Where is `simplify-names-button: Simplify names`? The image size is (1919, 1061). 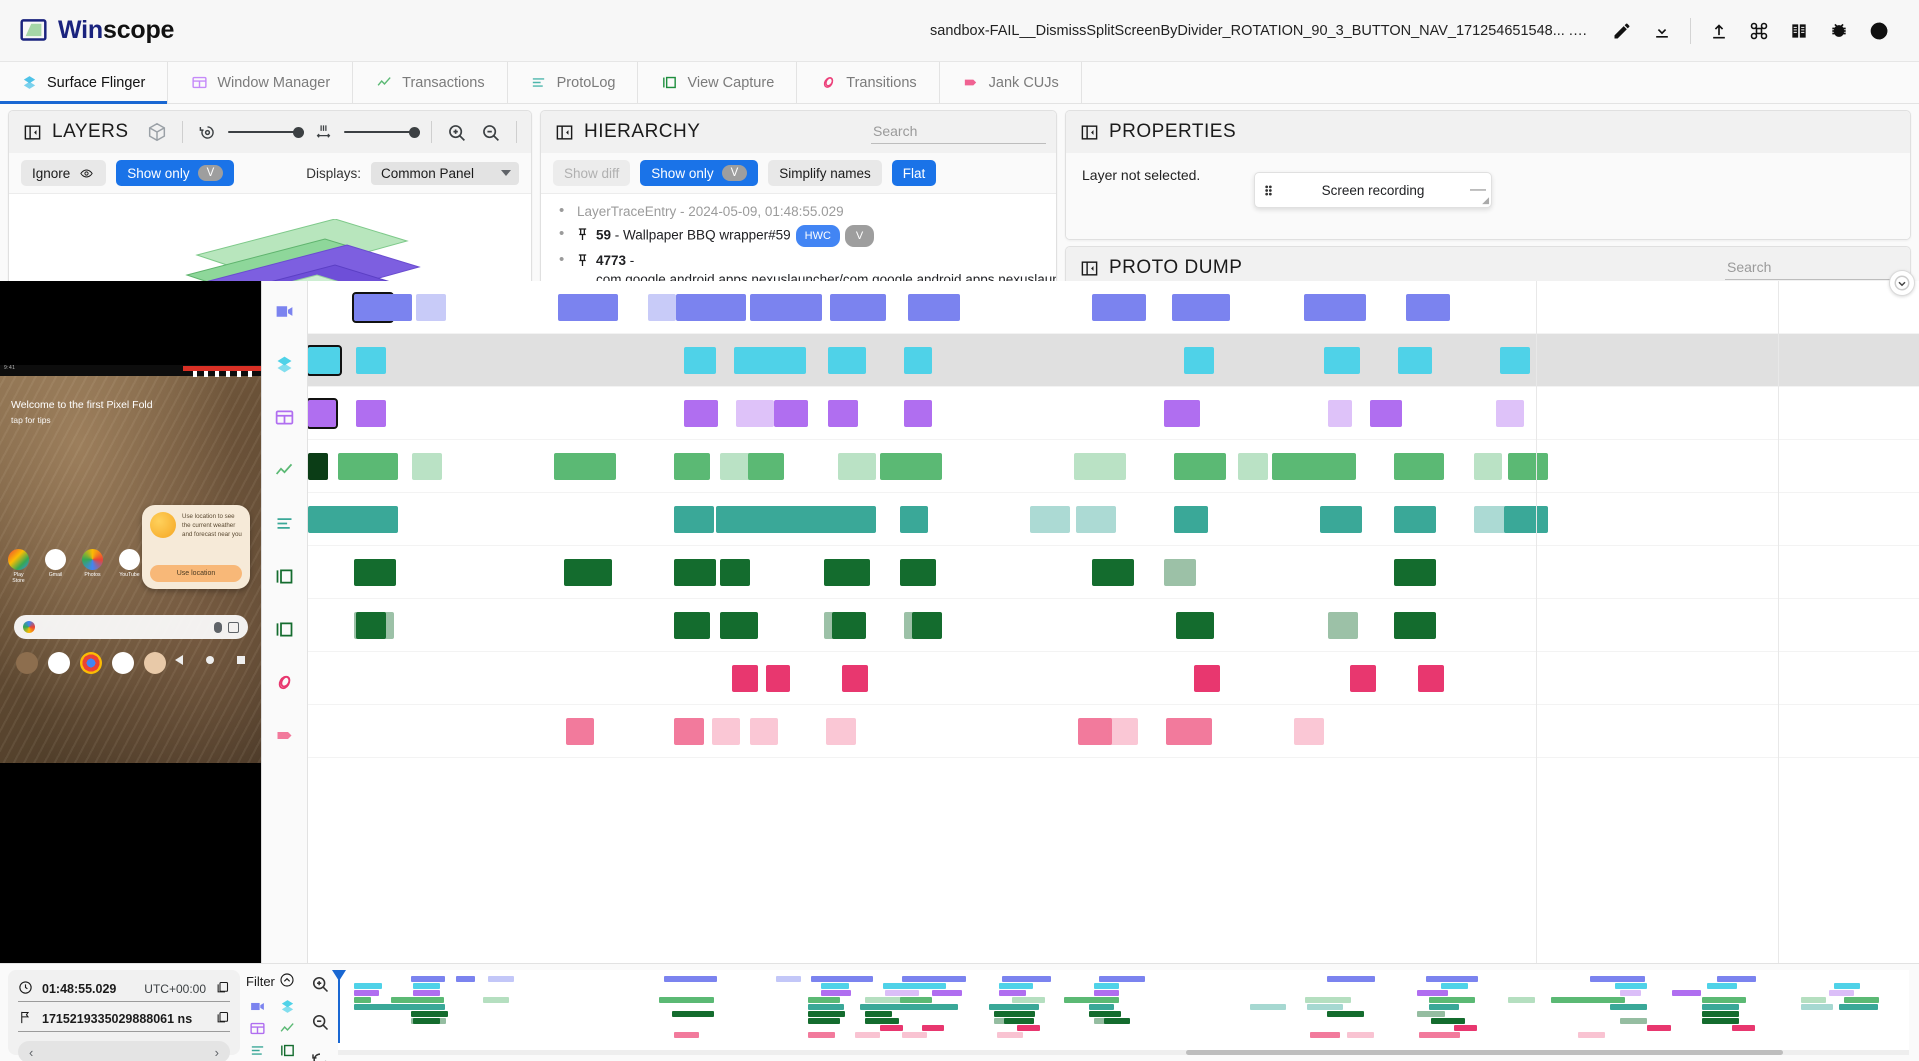
simplify-names-button: Simplify names is located at coordinates (825, 173).